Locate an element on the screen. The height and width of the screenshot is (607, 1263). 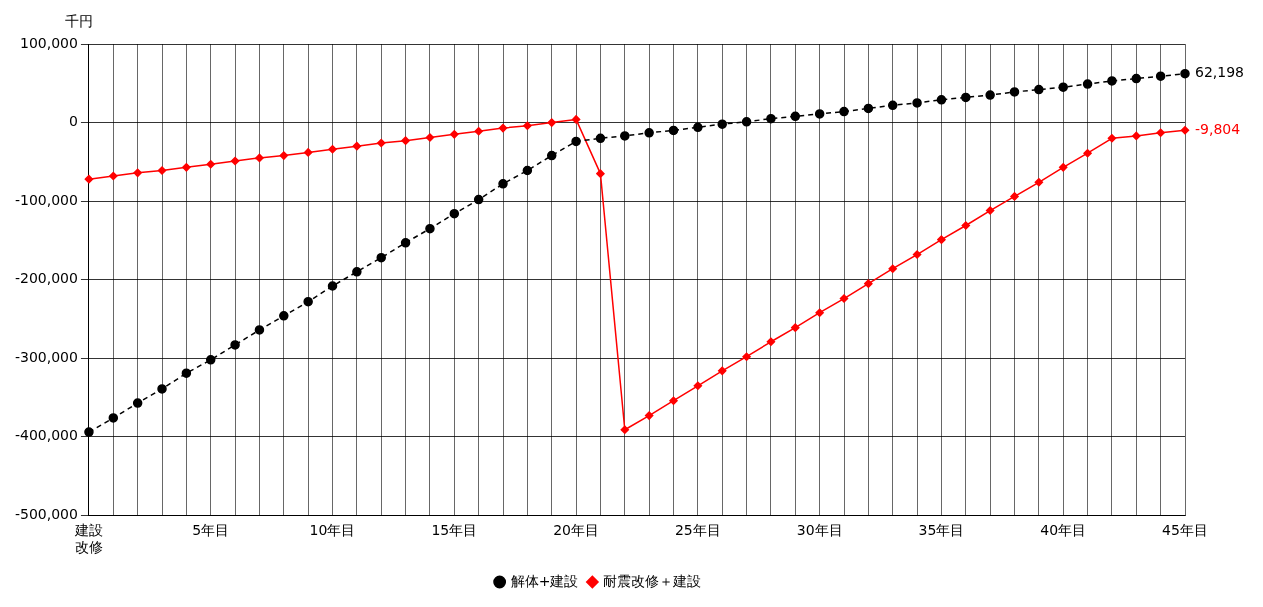
y-tick-label: -400,000 is located at coordinates (46, 435).